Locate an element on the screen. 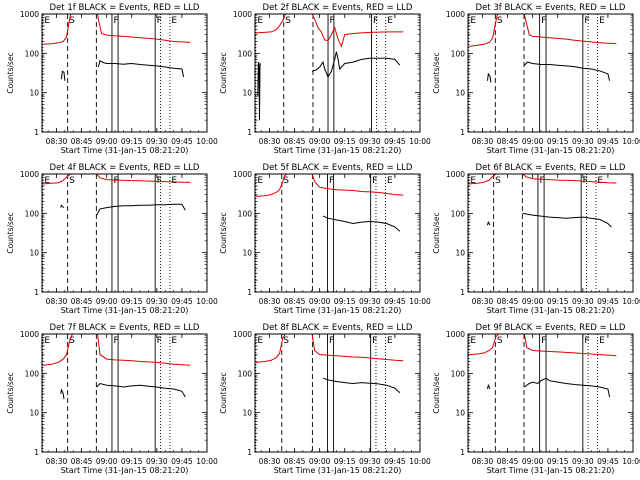 The height and width of the screenshot is (480, 640). chart-title: Det 4f BLACK = Events, RED = LLD is located at coordinates (125, 168).